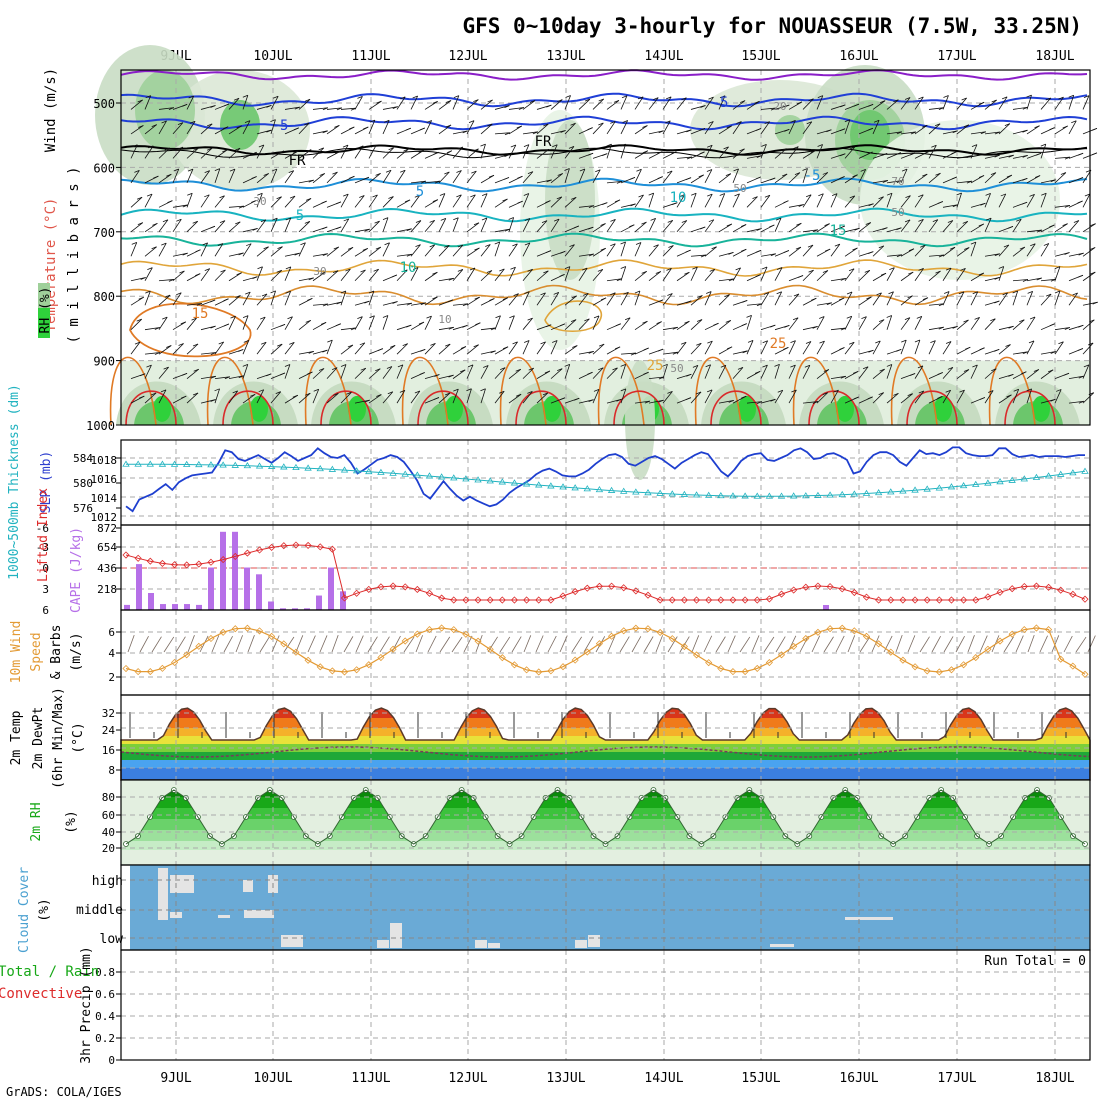  Describe the element at coordinates (757, 495) in the screenshot. I see `thickness-marker` at that location.